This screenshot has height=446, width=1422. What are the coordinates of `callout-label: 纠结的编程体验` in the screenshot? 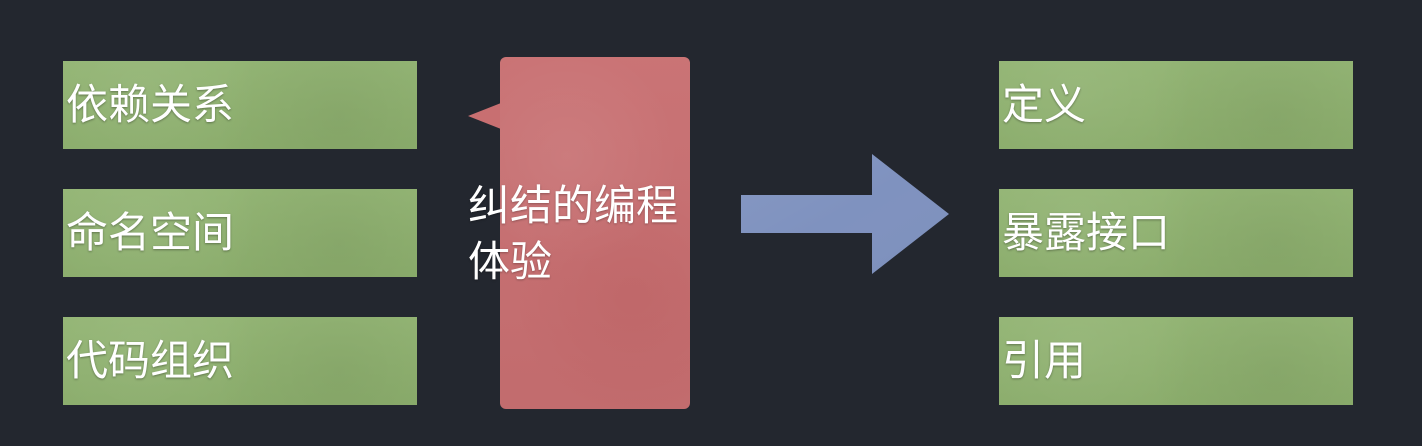 It's located at (573, 233).